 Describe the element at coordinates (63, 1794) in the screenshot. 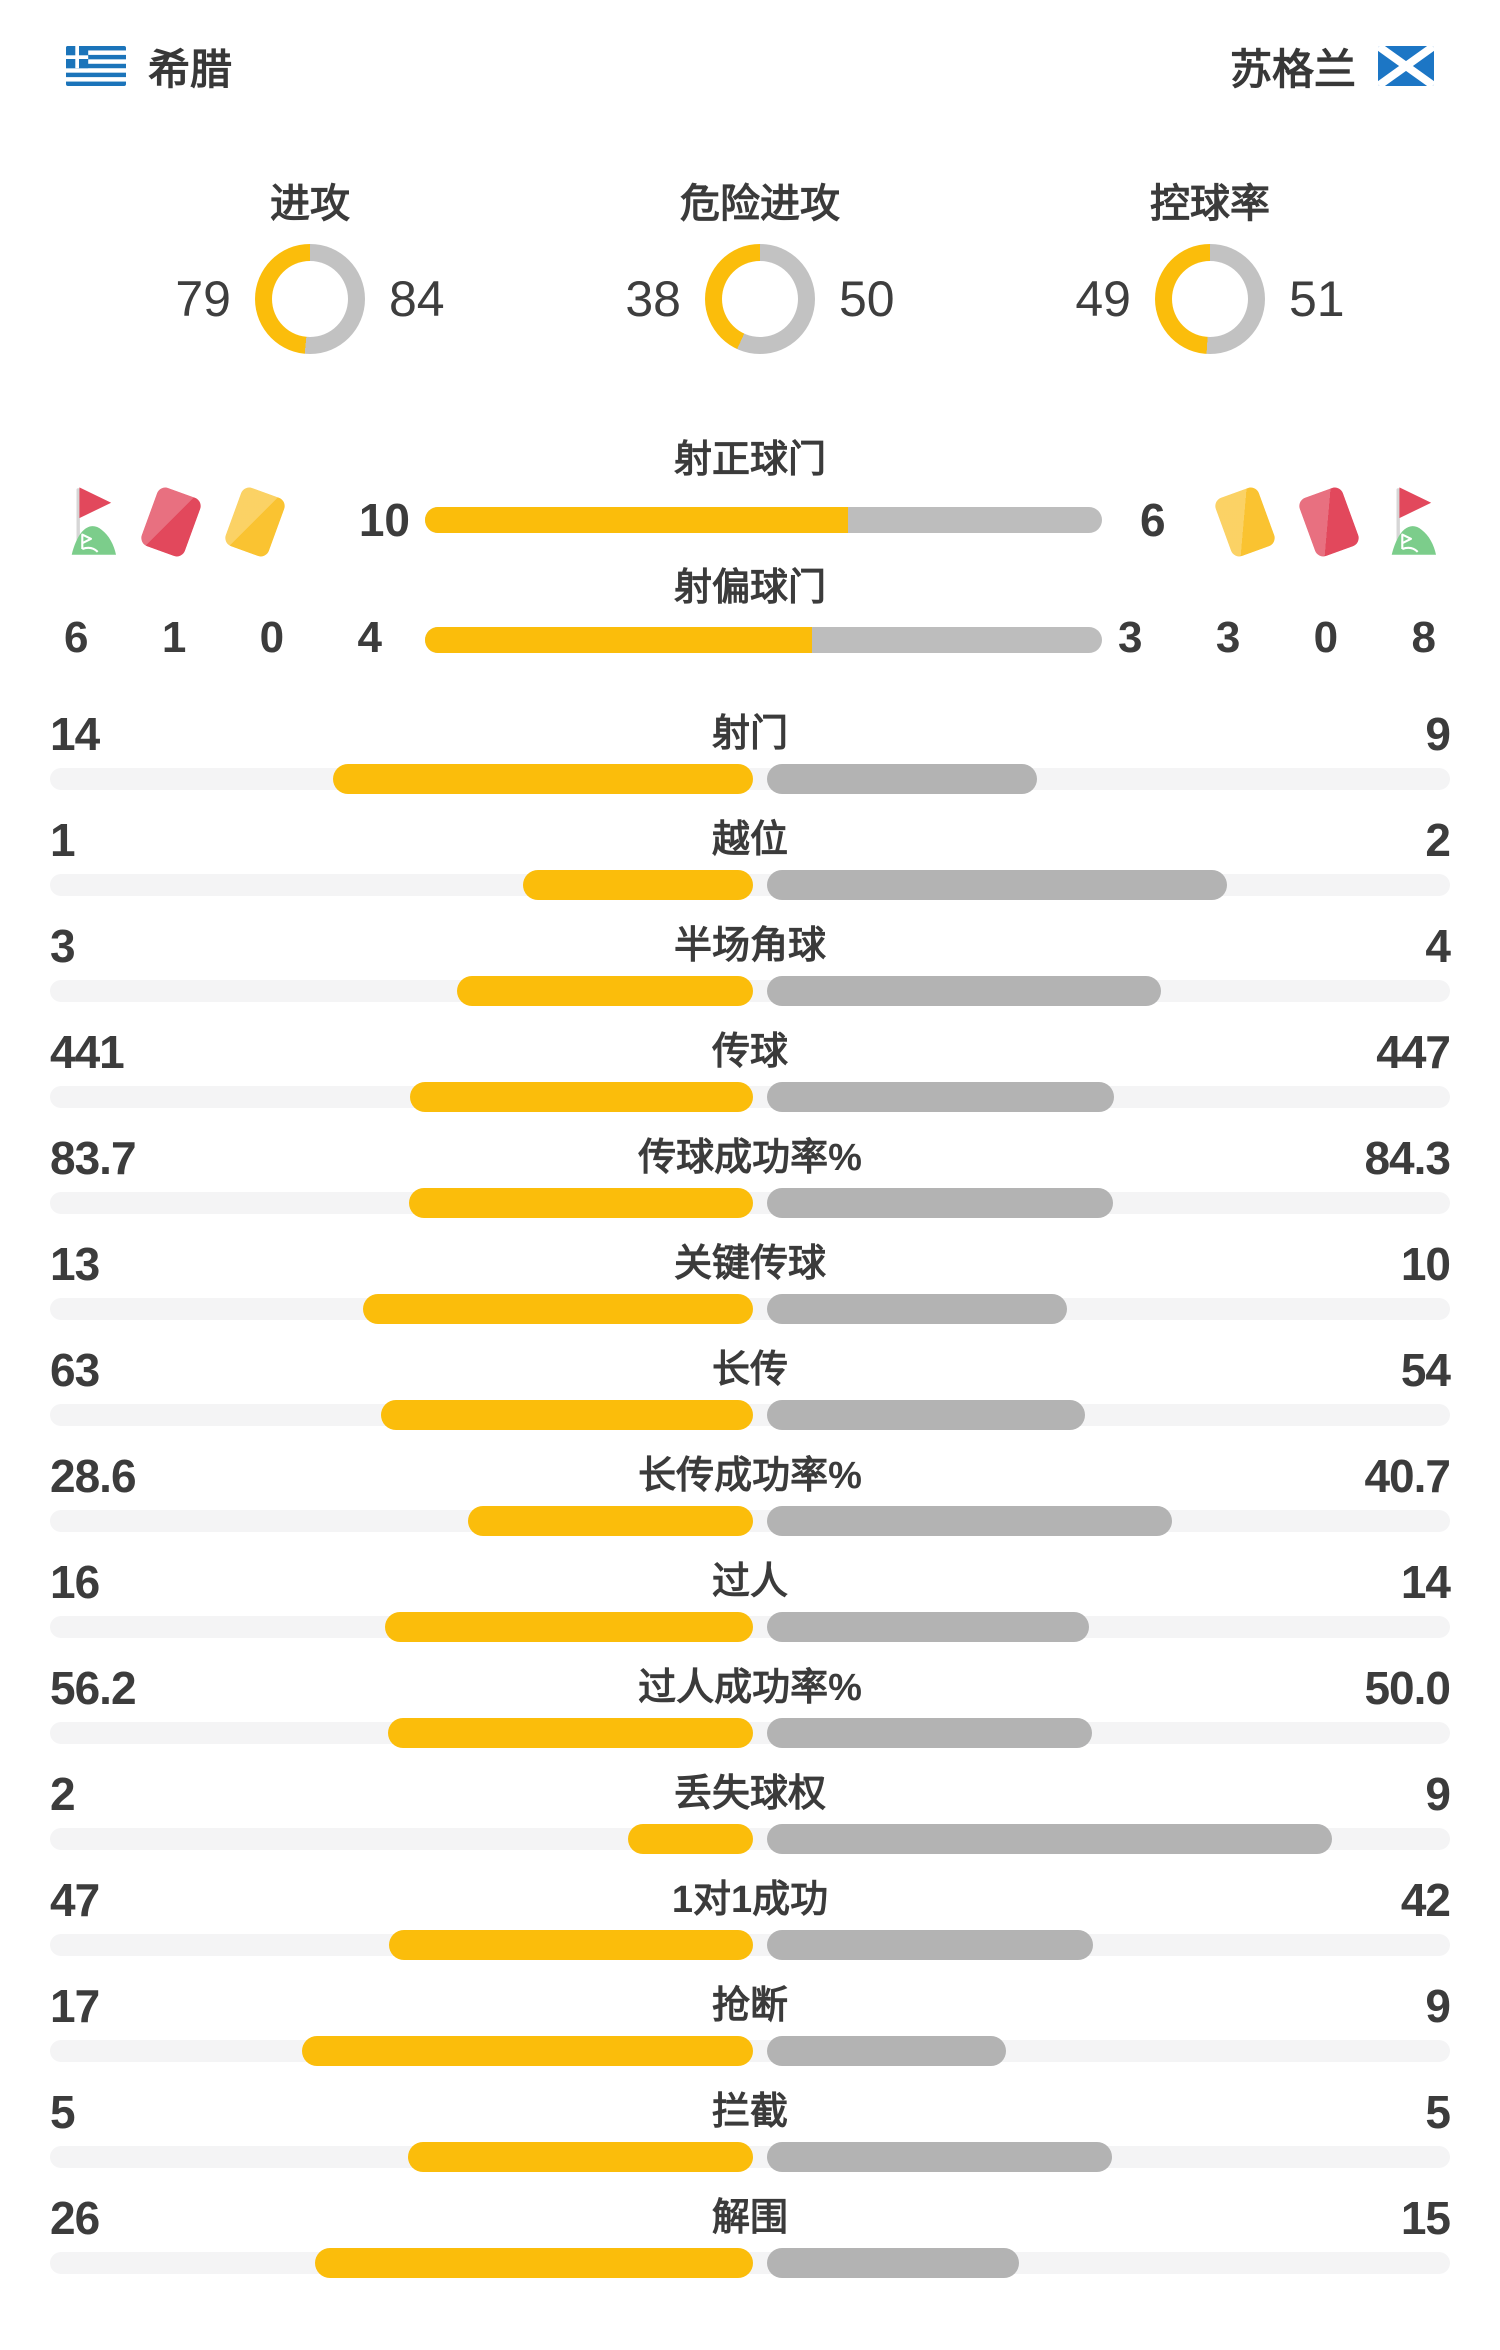

I see `stat-home-value: 2` at that location.